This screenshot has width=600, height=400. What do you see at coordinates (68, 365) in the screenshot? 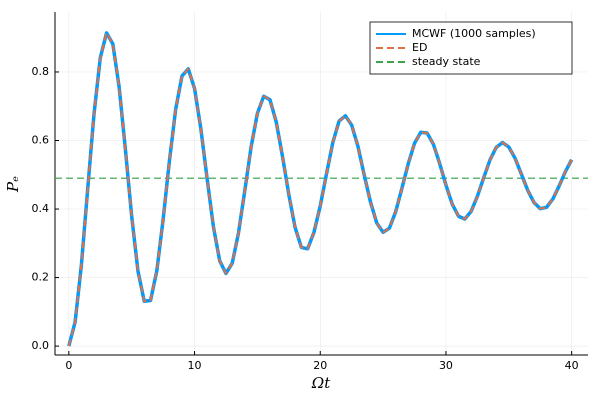
I see `x-tick-label: 0` at bounding box center [68, 365].